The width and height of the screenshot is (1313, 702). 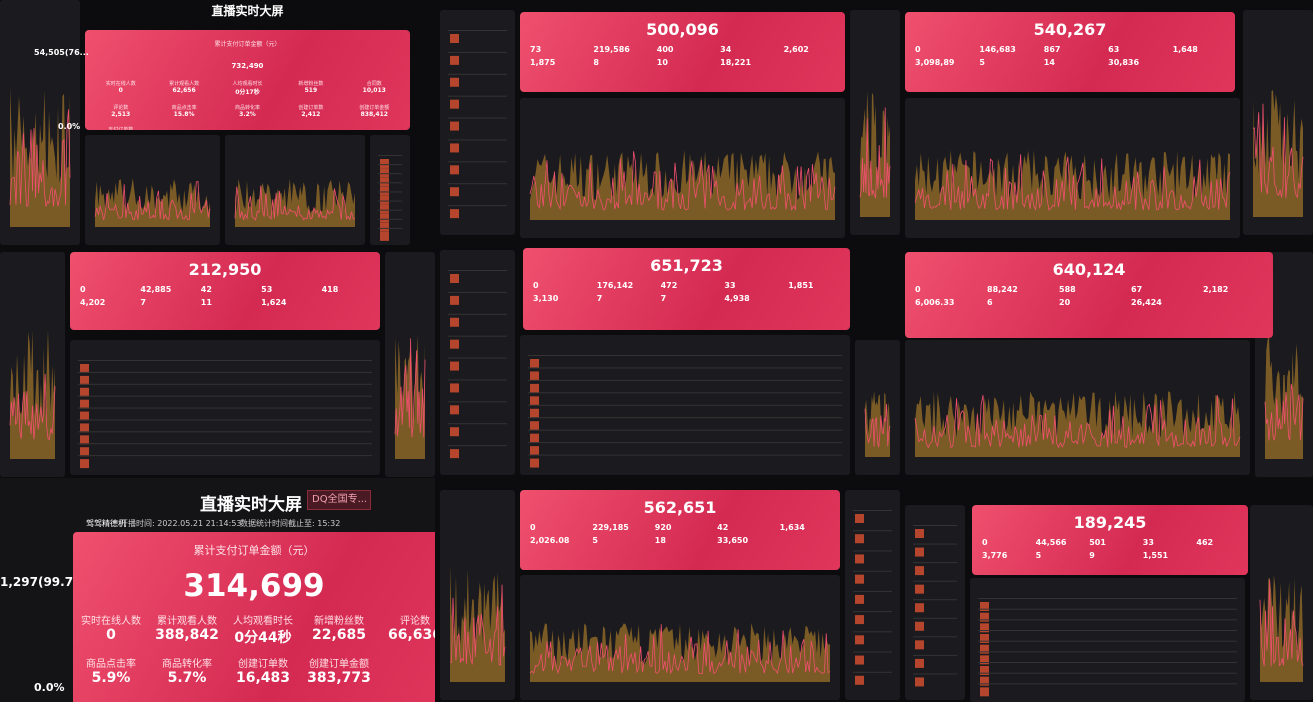 What do you see at coordinates (1070, 58) in the screenshot?
I see `metric-grid: 0 146,683 867 63 1,648 3,098,89 5 14 30,836` at bounding box center [1070, 58].